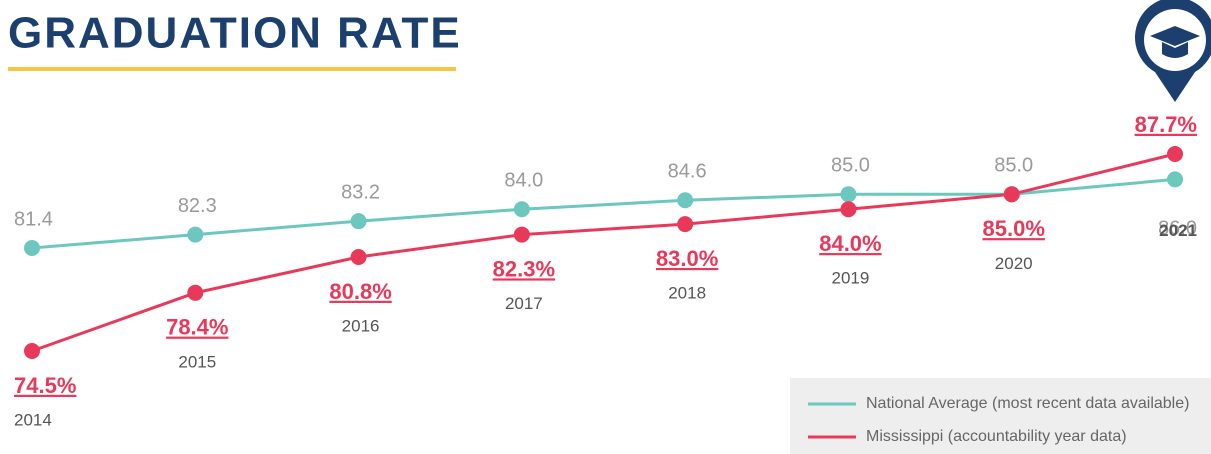 This screenshot has width=1211, height=454. Describe the element at coordinates (197, 206) in the screenshot. I see `value-label: 82.3` at that location.